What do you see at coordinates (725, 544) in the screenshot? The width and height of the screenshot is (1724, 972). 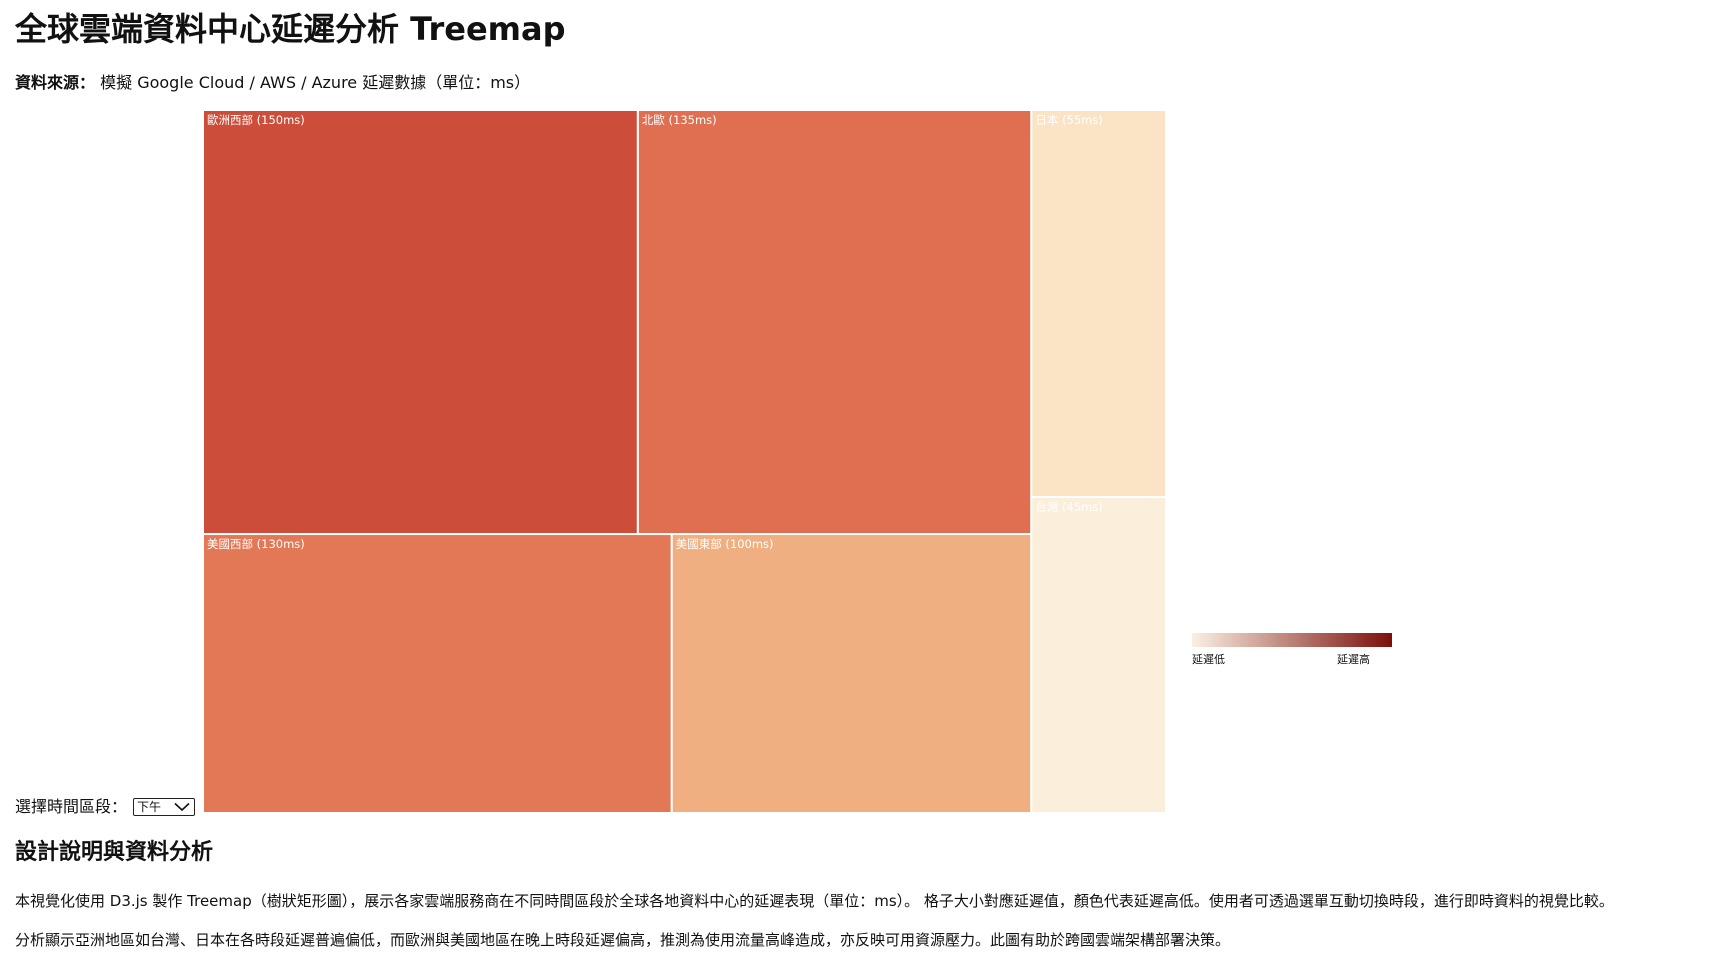 I see `treemap-cell-label: 美國東部 (100ms)` at bounding box center [725, 544].